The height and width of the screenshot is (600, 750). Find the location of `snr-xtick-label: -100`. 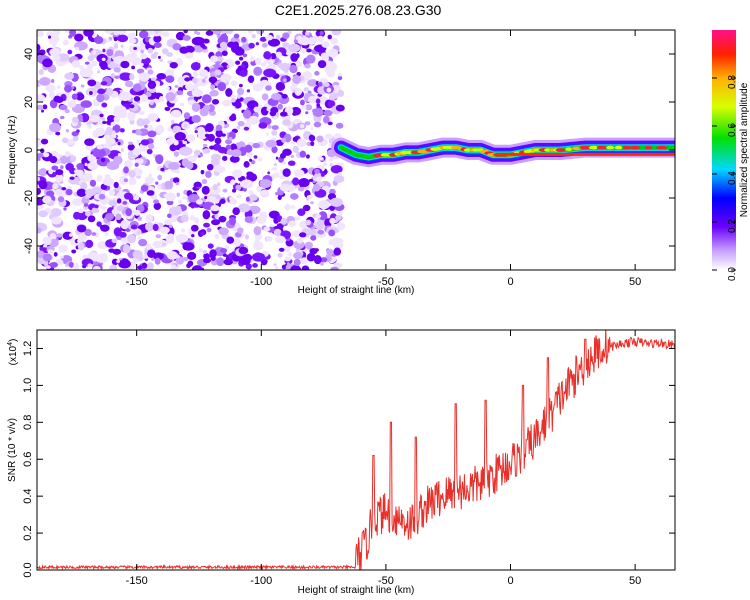

snr-xtick-label: -100 is located at coordinates (261, 581).